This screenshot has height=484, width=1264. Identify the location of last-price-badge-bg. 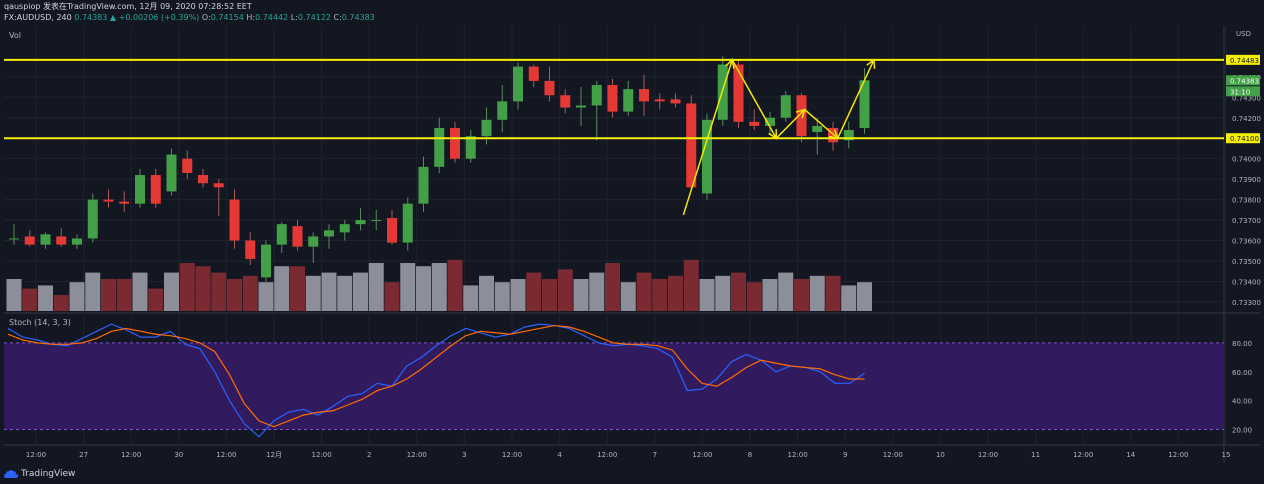
(1243, 80).